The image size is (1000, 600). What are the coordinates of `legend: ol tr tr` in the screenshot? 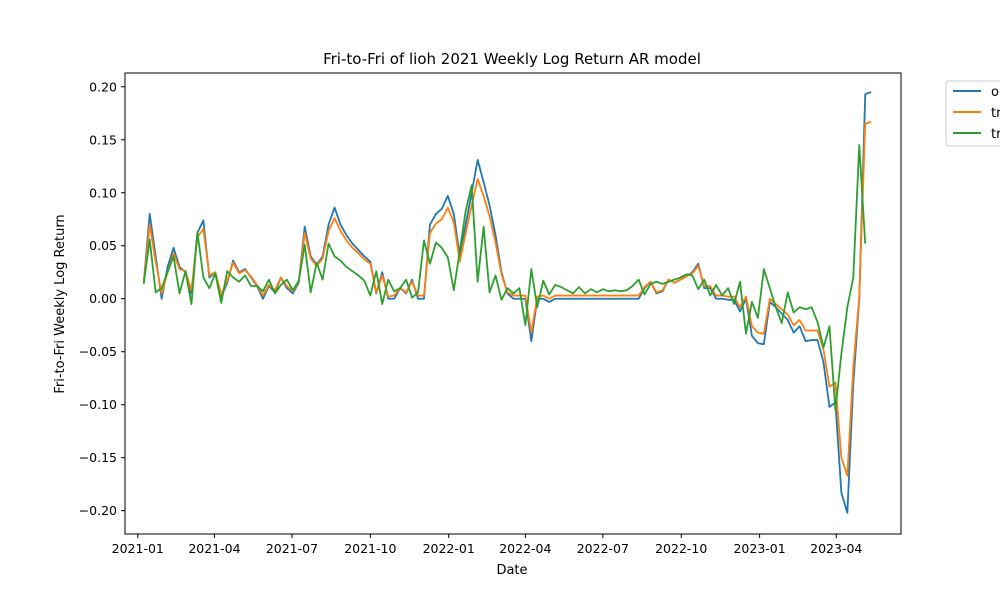 It's located at (972, 113).